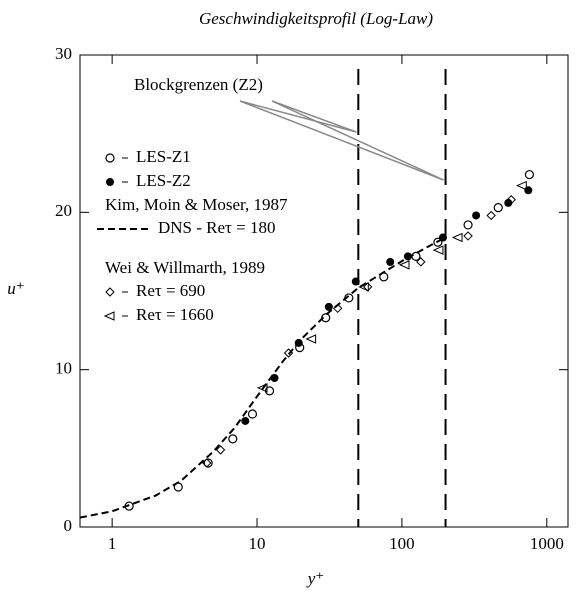  I want to click on chart-title: Geschwindigkeitsprofil (Log-Law), so click(316, 18).